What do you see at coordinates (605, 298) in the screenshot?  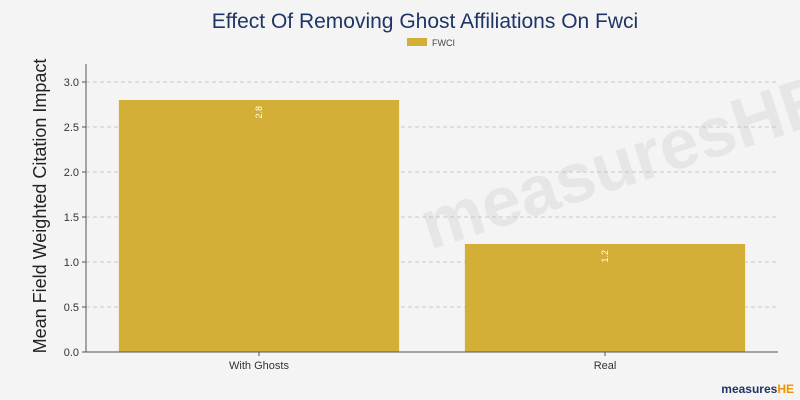 I see `bar-real` at bounding box center [605, 298].